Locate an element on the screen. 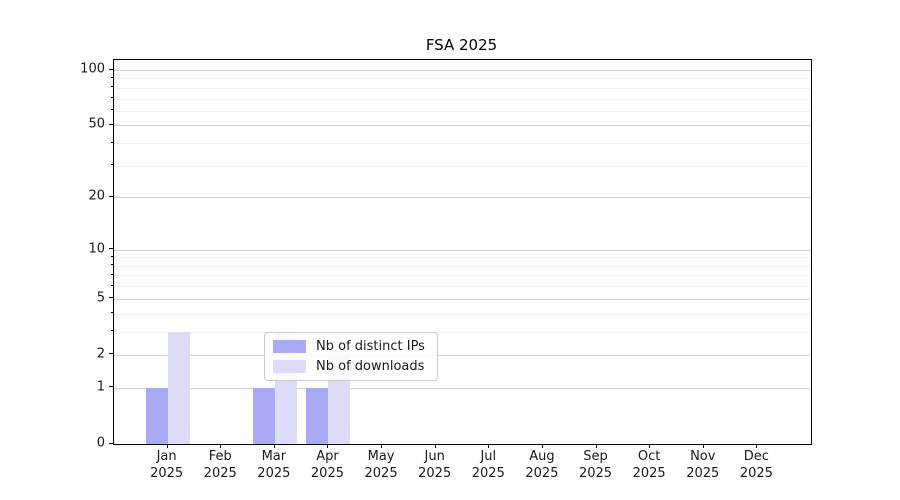  x-tick-month: Aug is located at coordinates (542, 456).